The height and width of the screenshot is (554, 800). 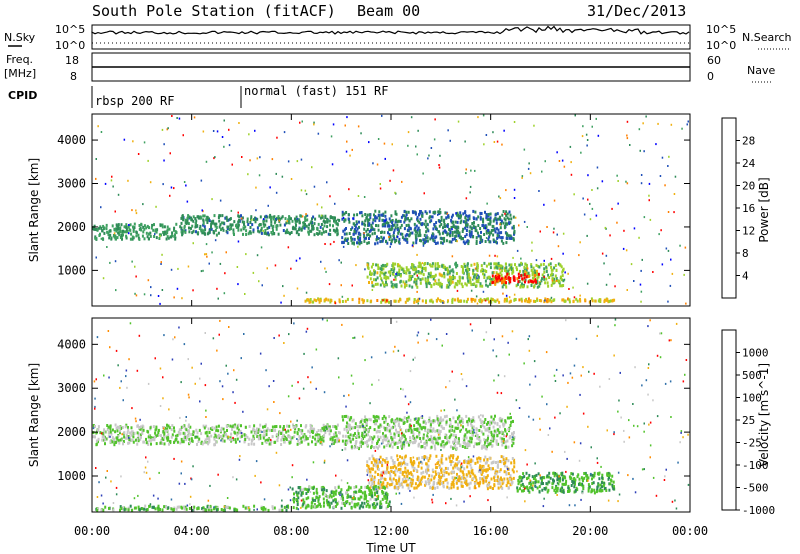 What do you see at coordinates (745, 276) in the screenshot?
I see `colorbar-tick-label: 4` at bounding box center [745, 276].